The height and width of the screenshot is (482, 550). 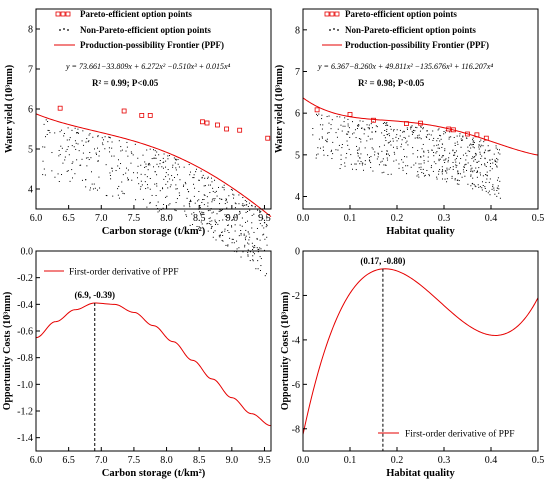 What do you see at coordinates (25, 358) in the screenshot?
I see `y-tick-label: -0.8` at bounding box center [25, 358].